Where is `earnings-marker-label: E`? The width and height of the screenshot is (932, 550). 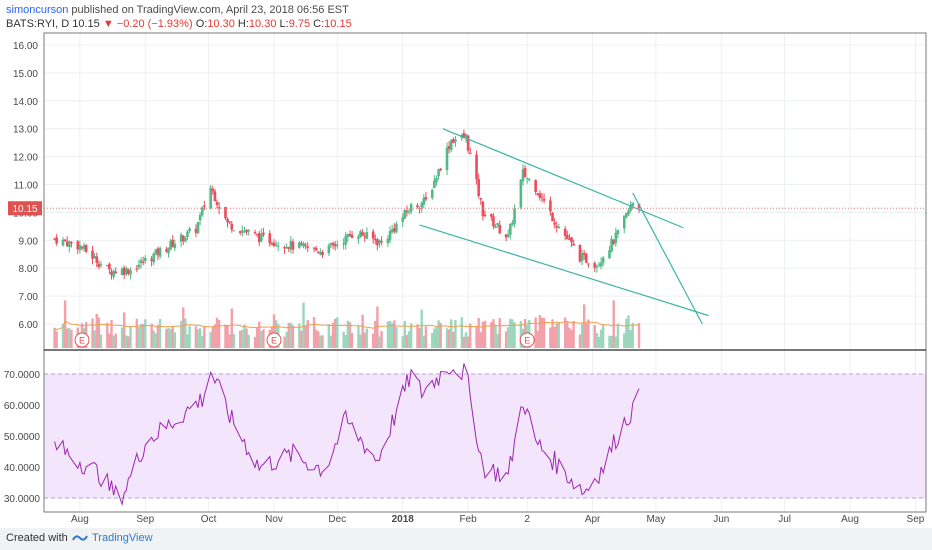
earnings-marker-label: E is located at coordinates (82, 341).